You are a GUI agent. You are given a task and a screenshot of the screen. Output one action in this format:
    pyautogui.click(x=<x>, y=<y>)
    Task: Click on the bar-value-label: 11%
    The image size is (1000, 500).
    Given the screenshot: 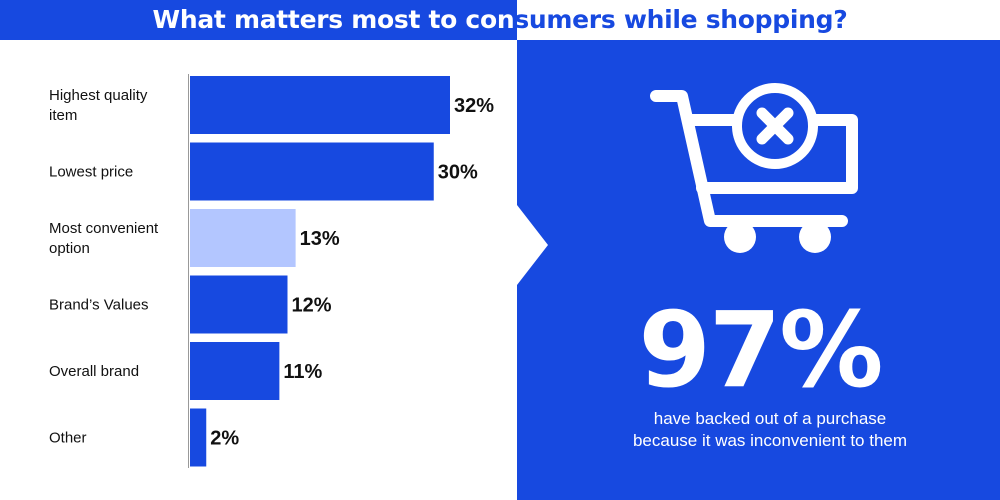 What is the action you would take?
    pyautogui.click(x=302, y=372)
    